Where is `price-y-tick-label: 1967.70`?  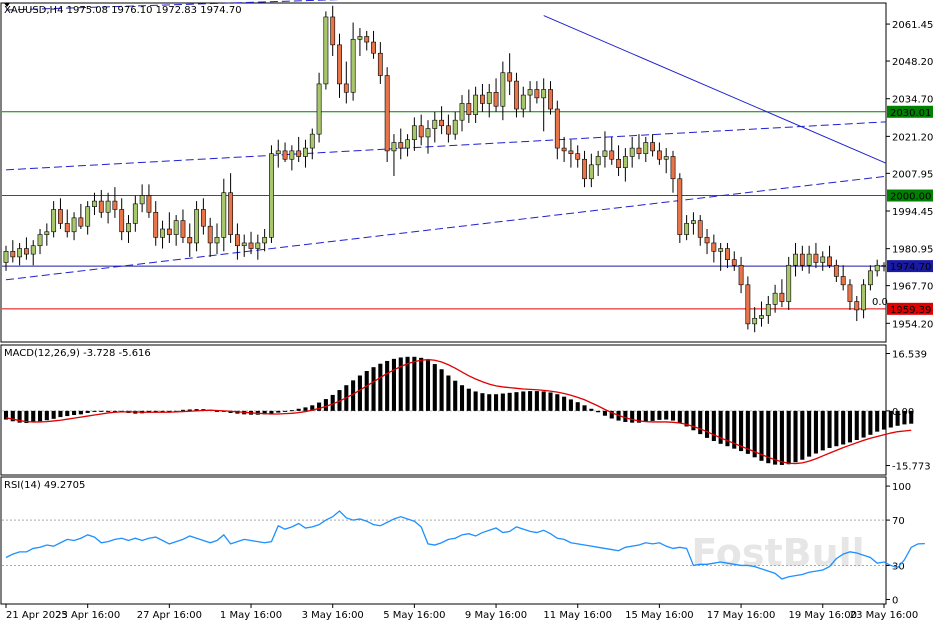
price-y-tick-label: 1967.70 is located at coordinates (912, 287).